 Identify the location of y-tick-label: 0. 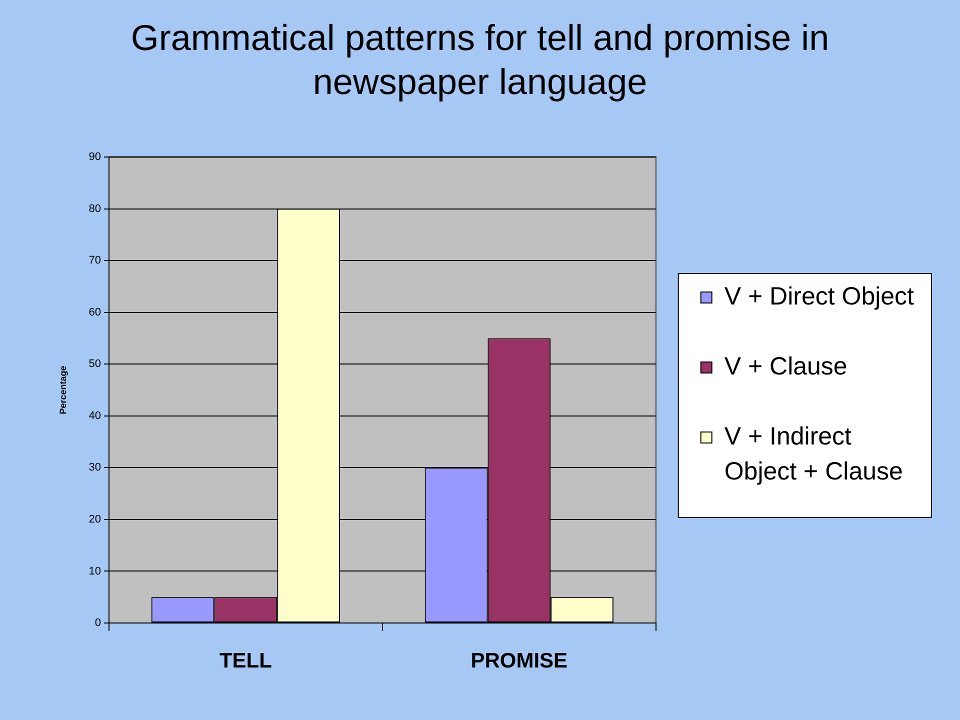
(97, 623).